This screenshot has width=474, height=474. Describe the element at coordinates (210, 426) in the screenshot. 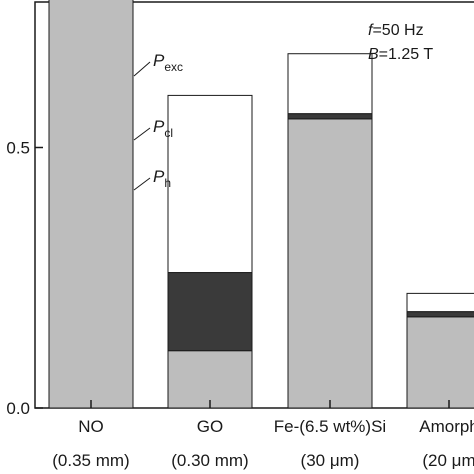

I see `category-label: GO` at that location.